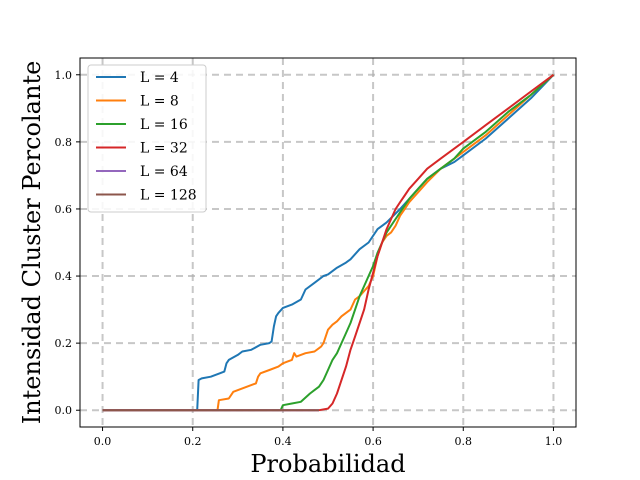 The height and width of the screenshot is (480, 640). What do you see at coordinates (328, 437) in the screenshot?
I see `x-axis-ticks: 0.0 0.2 0.4 0.6 0.8 1.0` at bounding box center [328, 437].